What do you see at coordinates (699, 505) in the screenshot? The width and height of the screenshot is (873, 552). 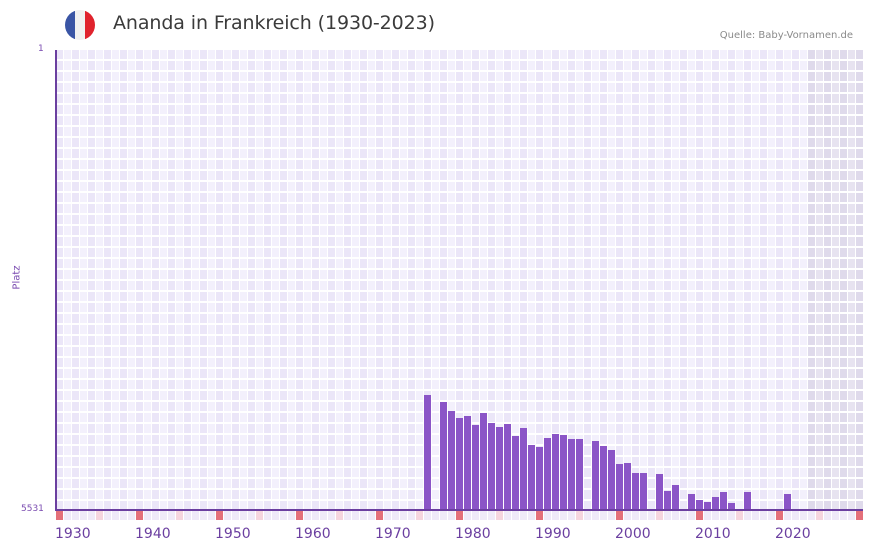 I see `bar-2010` at bounding box center [699, 505].